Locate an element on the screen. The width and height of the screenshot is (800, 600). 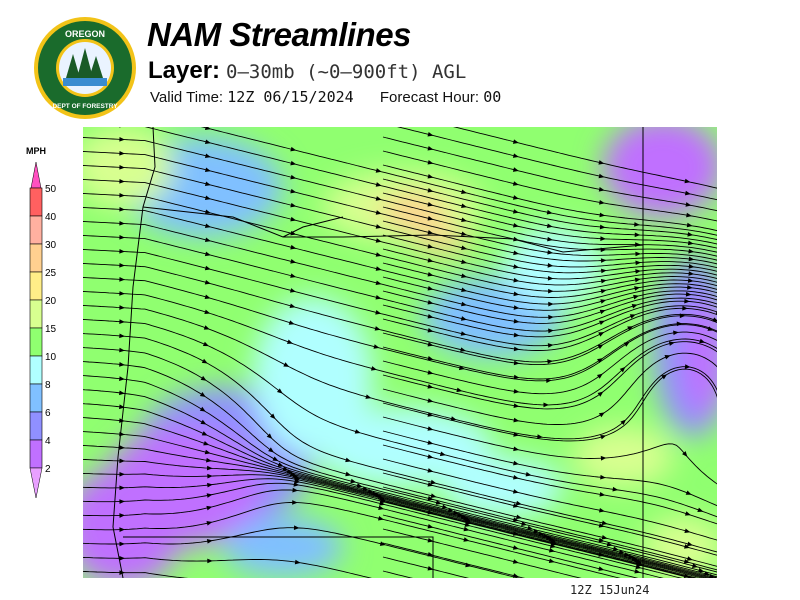
legend-top-arrow is located at coordinates (36, 175).